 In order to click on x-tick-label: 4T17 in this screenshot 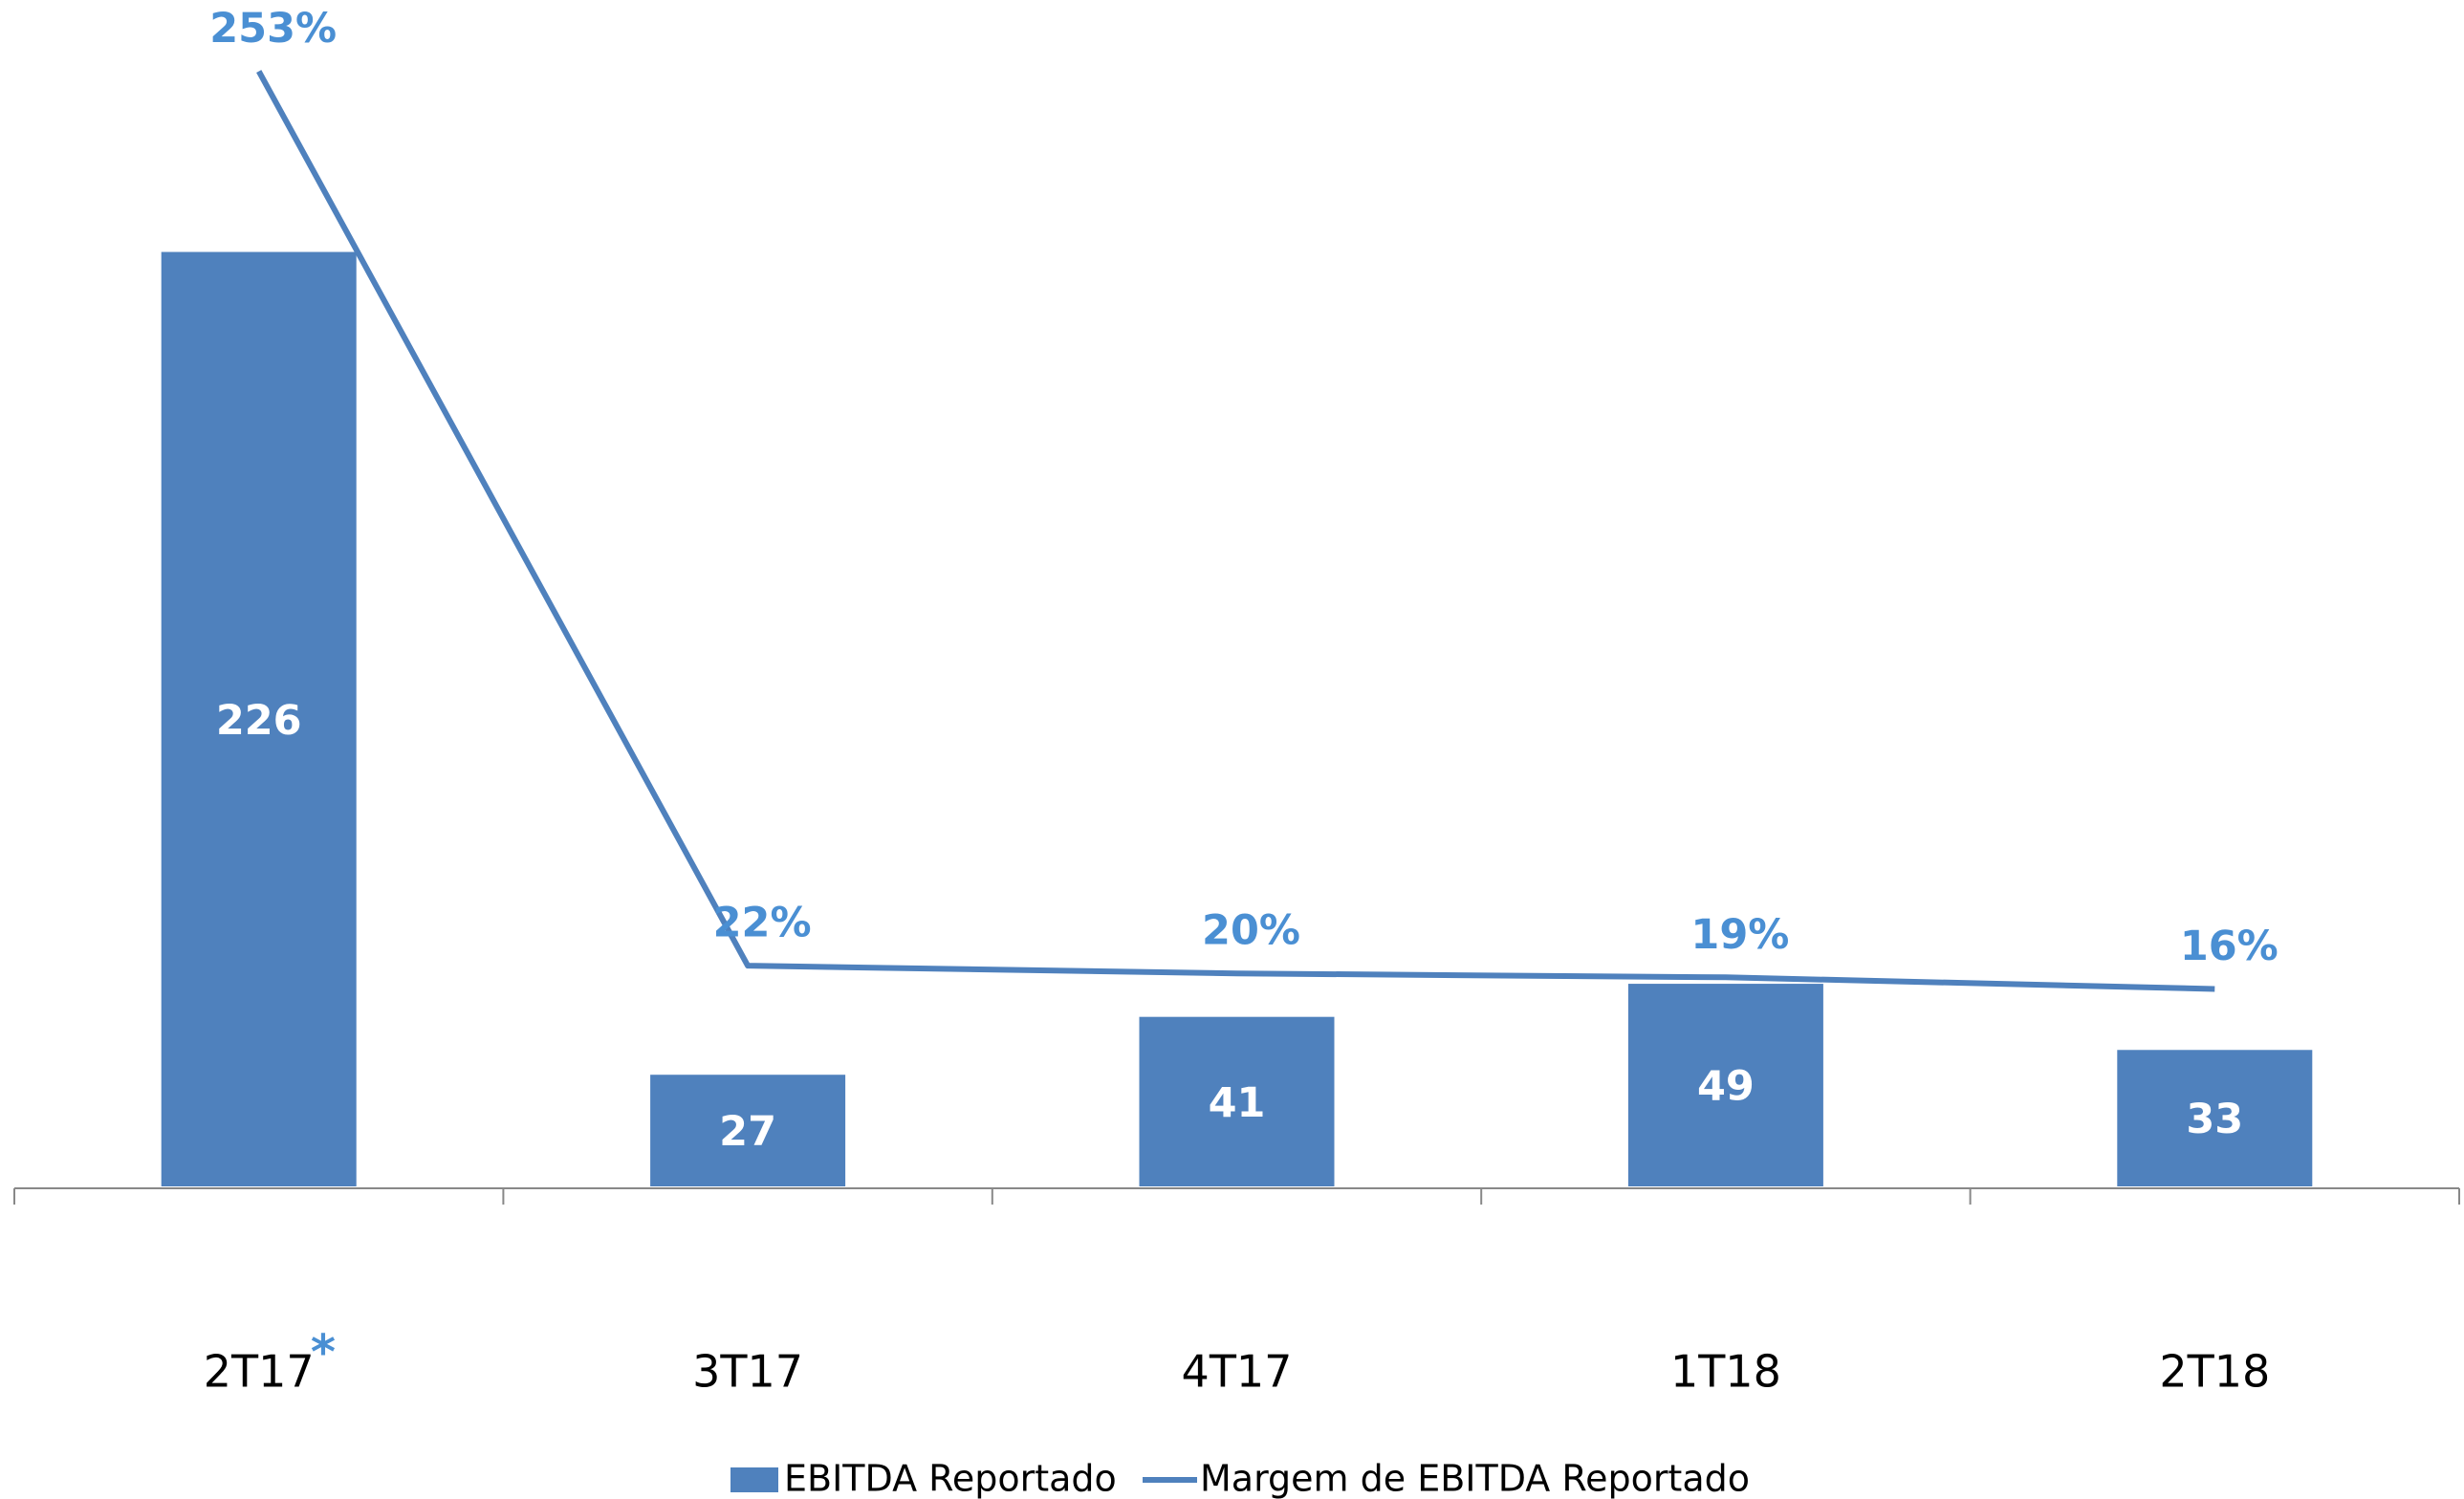, I will do `click(1237, 1372)`.